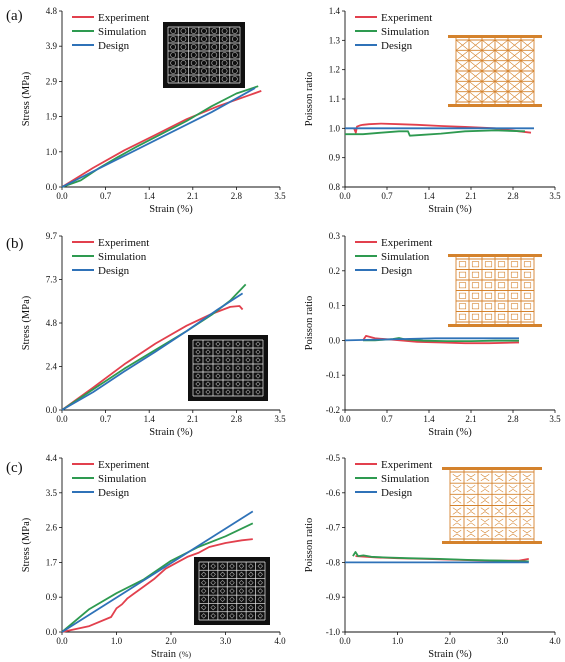 The width and height of the screenshot is (565, 662). Describe the element at coordinates (171, 209) in the screenshot. I see `x-axis-label-text: Strain (%)` at that location.